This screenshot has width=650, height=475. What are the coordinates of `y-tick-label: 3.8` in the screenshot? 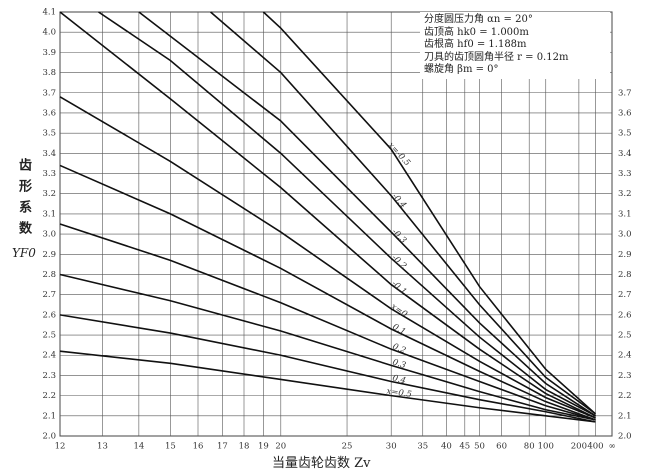 It's located at (49, 73).